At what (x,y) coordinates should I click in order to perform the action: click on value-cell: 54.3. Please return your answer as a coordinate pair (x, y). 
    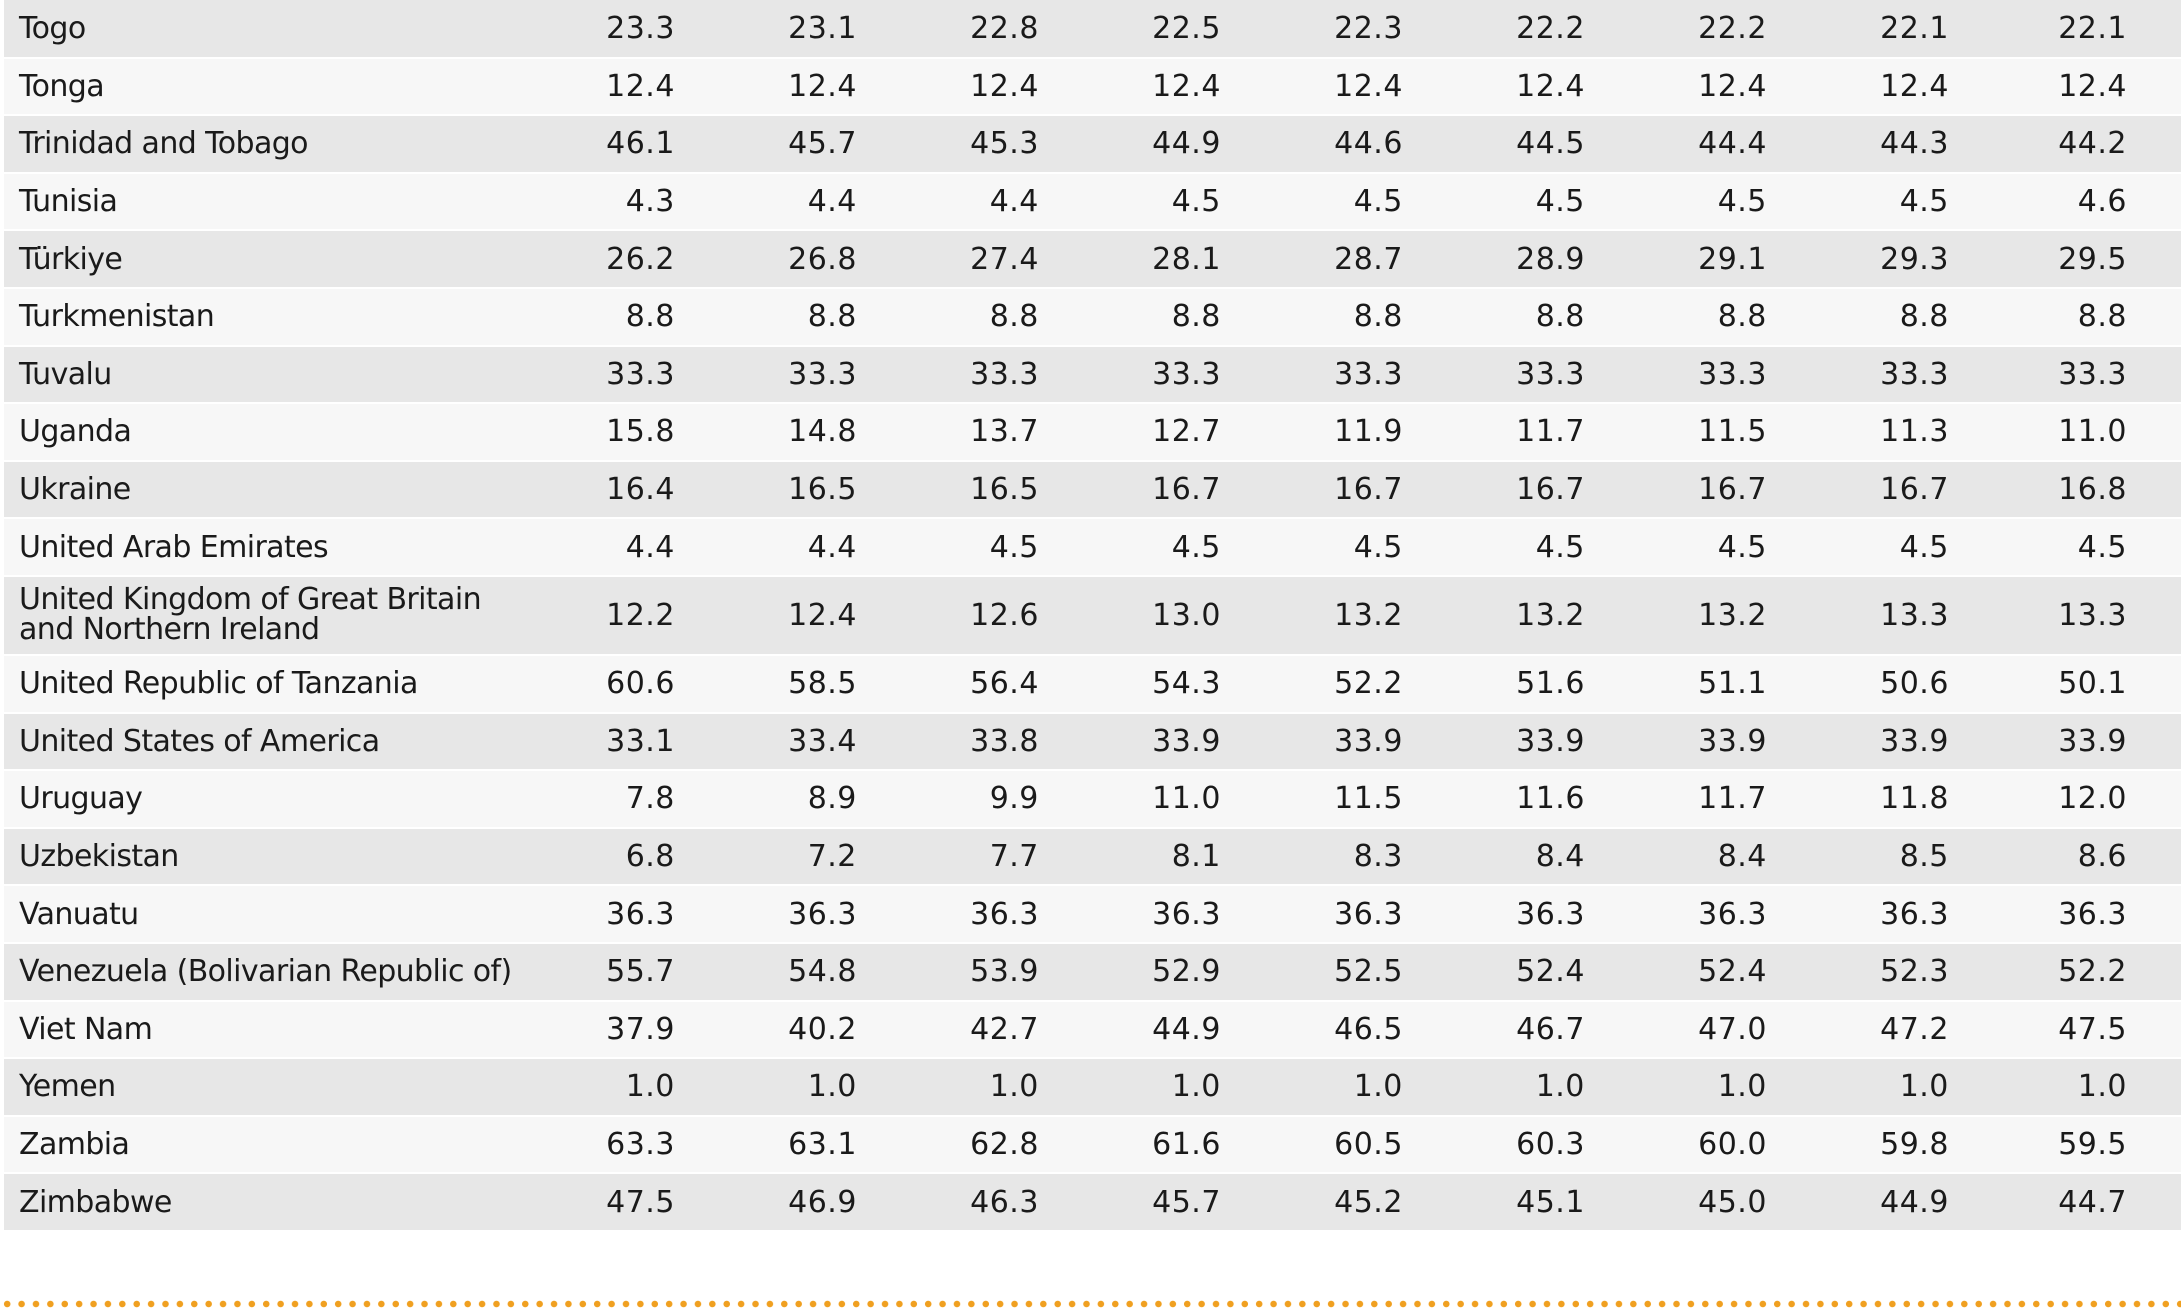
    Looking at the image, I should click on (1179, 684).